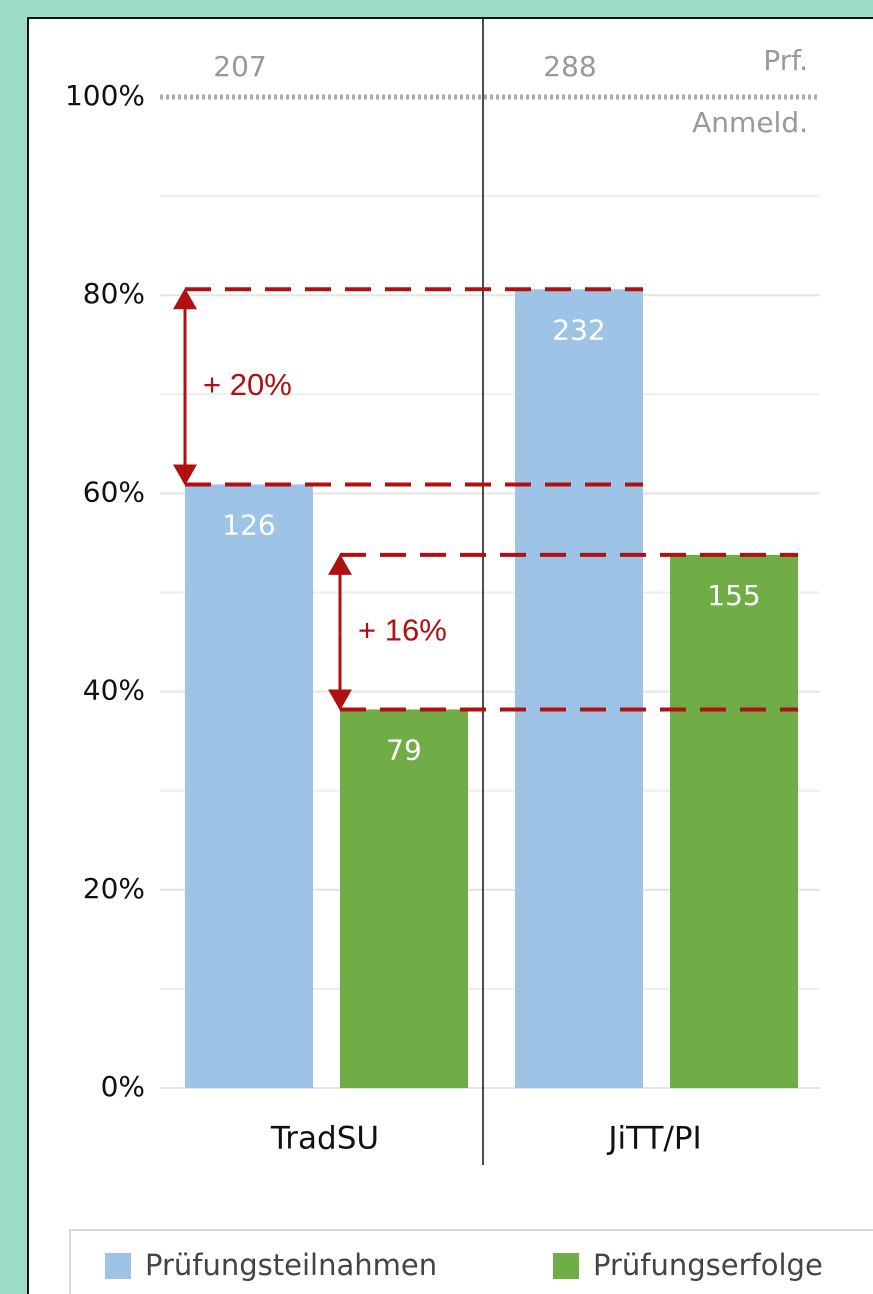 Image resolution: width=873 pixels, height=1294 pixels. I want to click on count-label: 126, so click(248, 524).